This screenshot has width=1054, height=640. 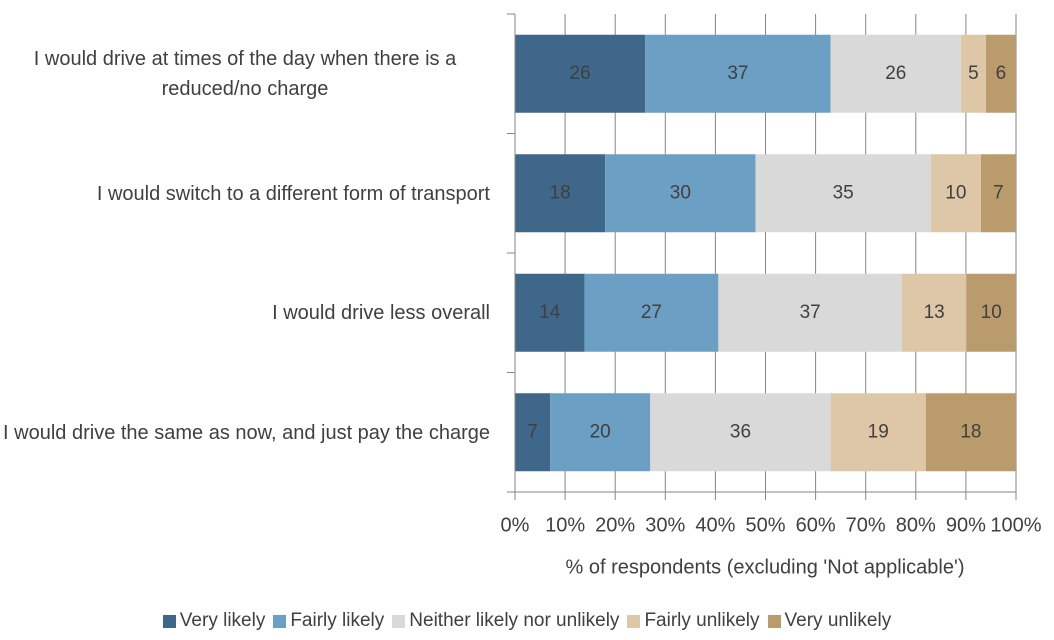 I want to click on data-label: 36, so click(x=740, y=431).